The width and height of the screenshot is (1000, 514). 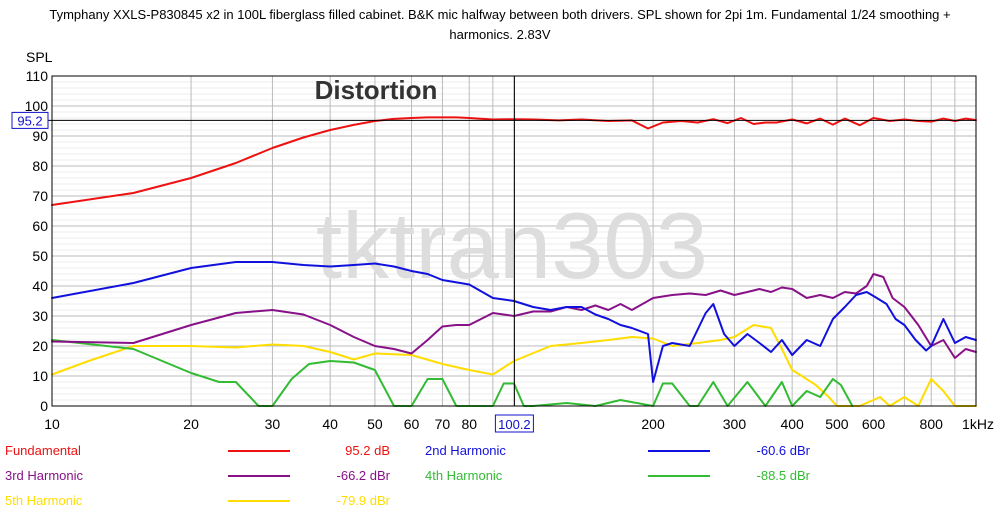 What do you see at coordinates (443, 424) in the screenshot?
I see `x-tick-label: 70` at bounding box center [443, 424].